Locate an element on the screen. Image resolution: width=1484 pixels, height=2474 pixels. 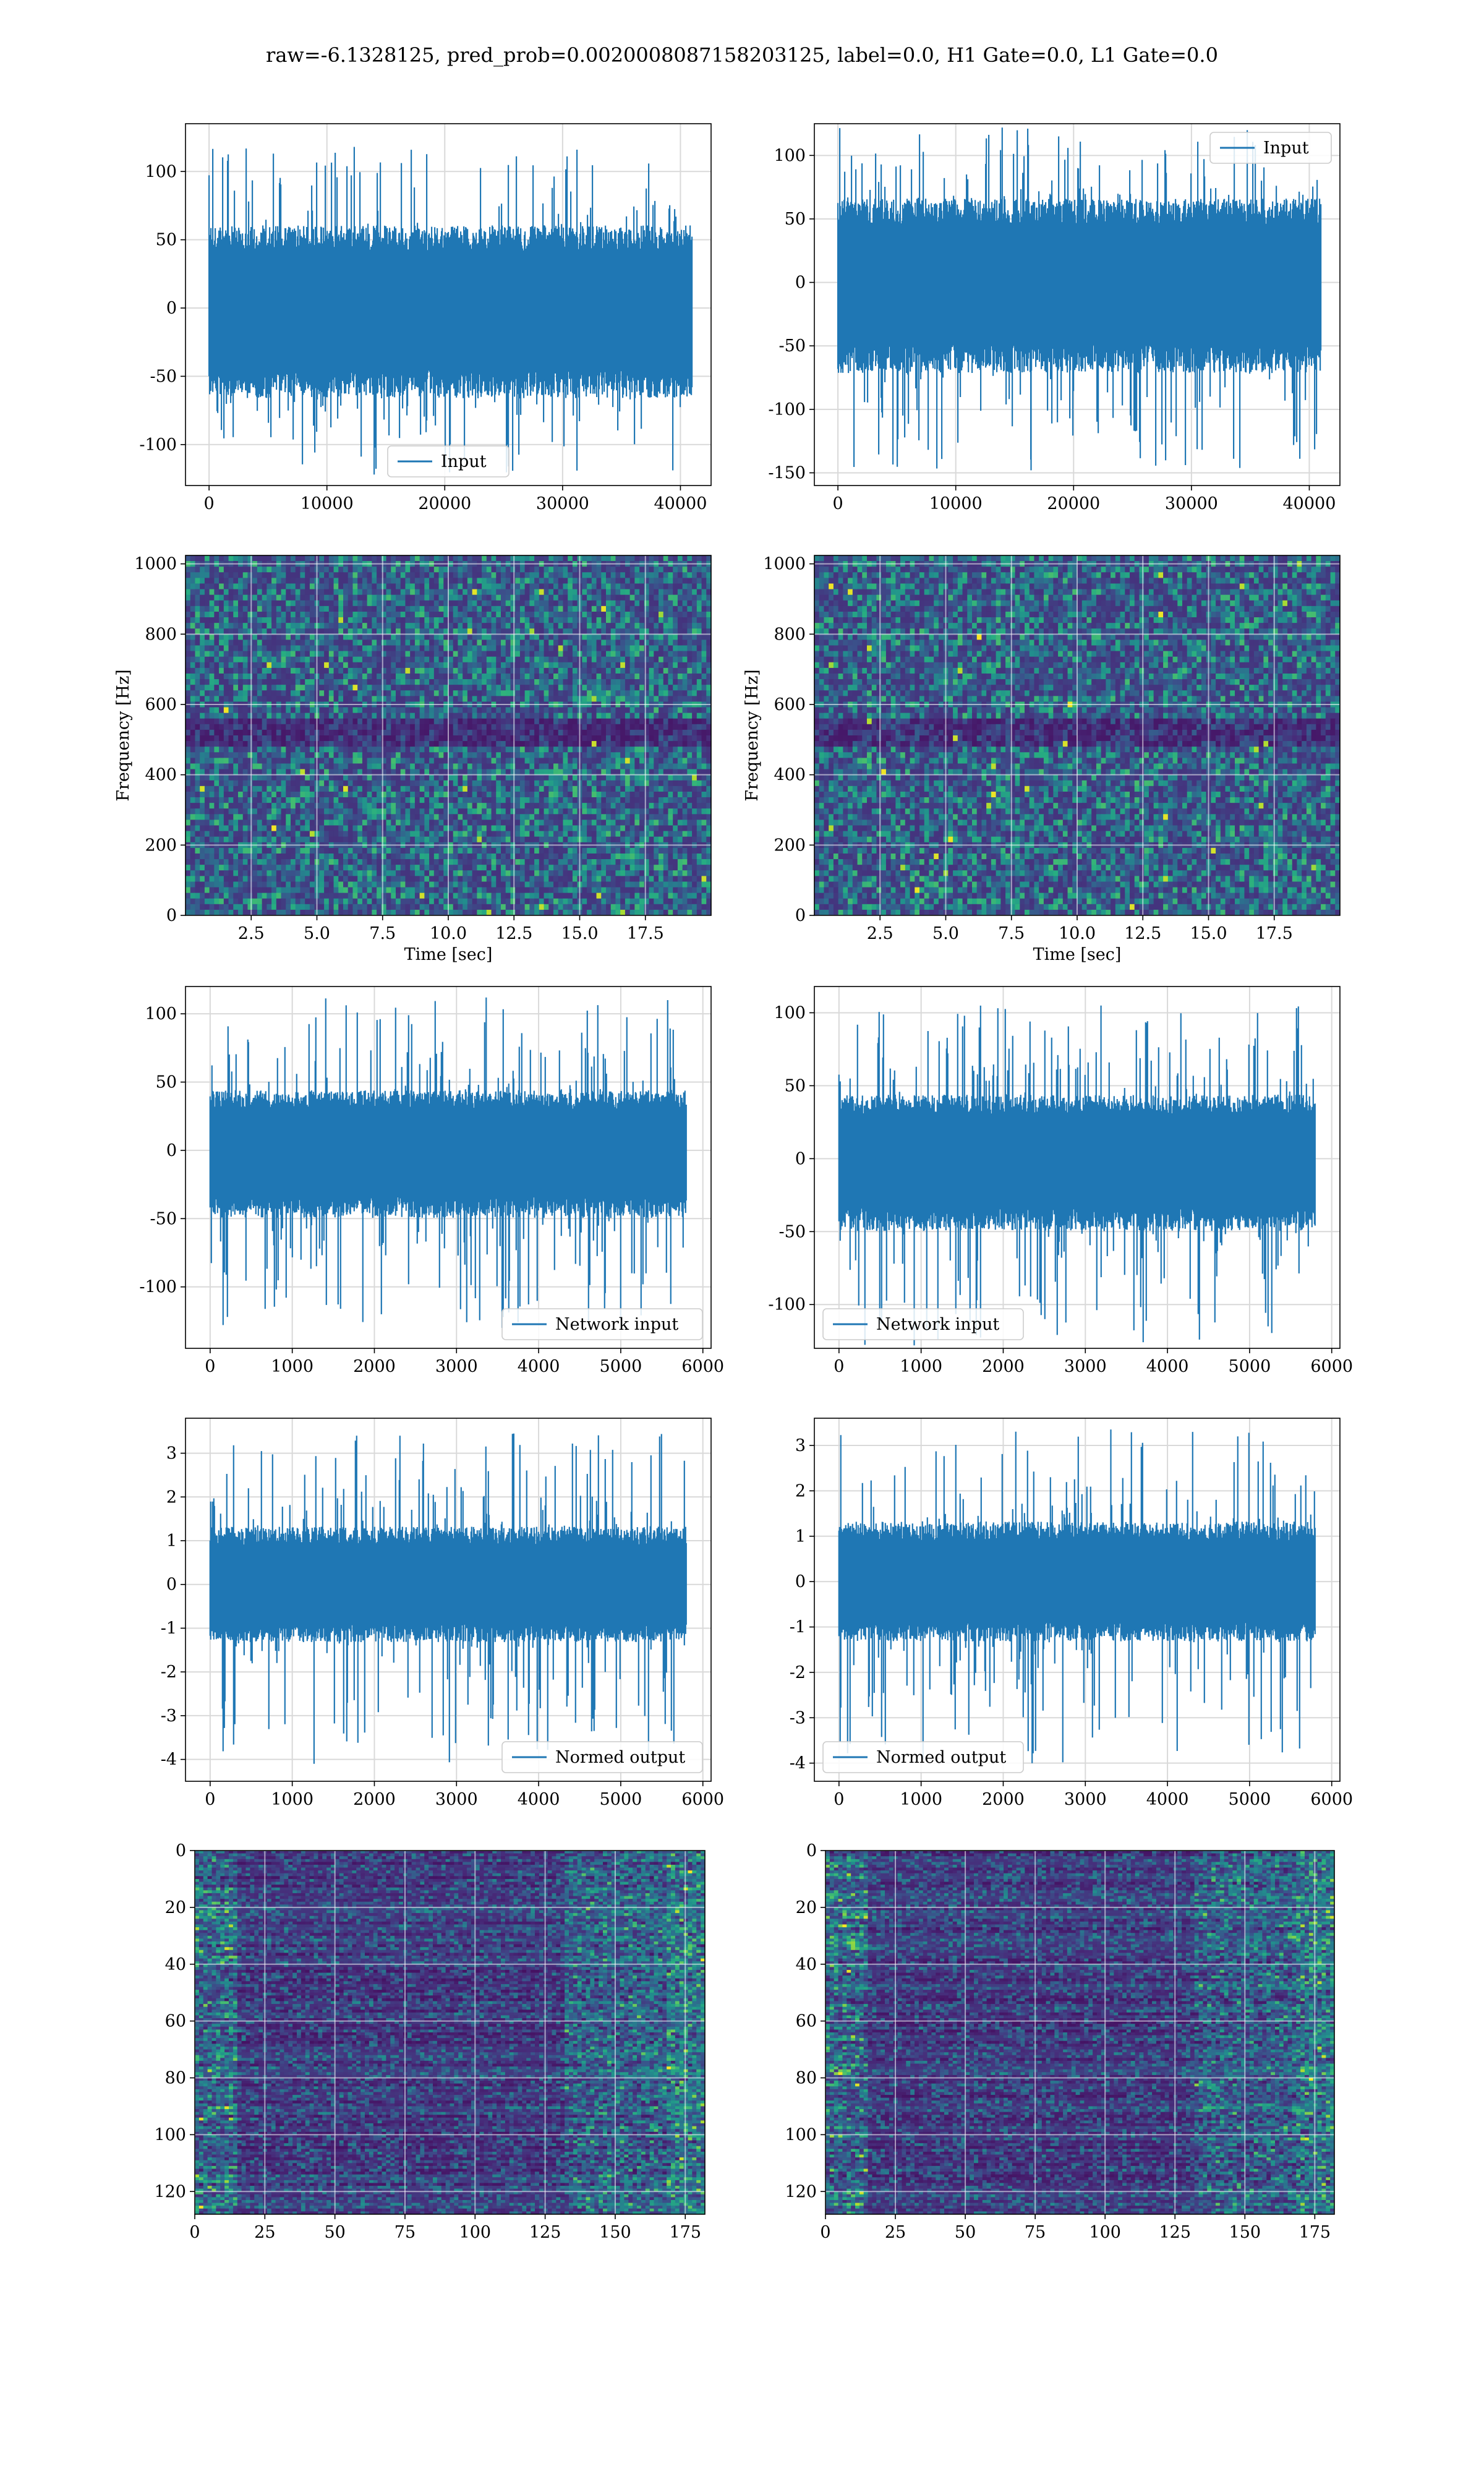
x-tick-label: 30000 is located at coordinates (1191, 503).